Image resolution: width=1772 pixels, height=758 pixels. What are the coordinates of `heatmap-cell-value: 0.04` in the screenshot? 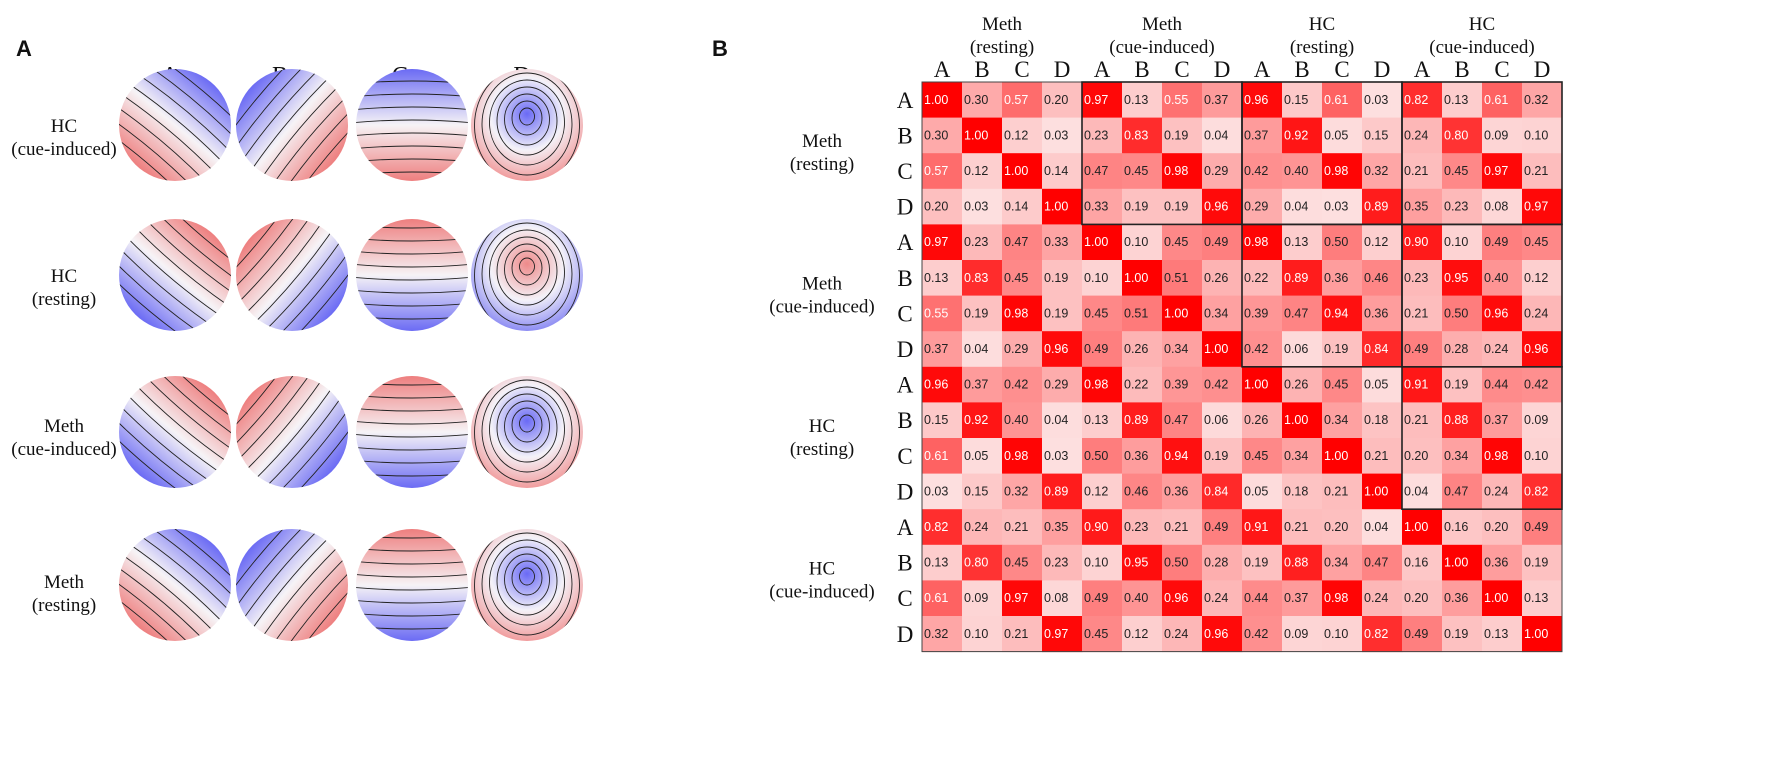 It's located at (1296, 207).